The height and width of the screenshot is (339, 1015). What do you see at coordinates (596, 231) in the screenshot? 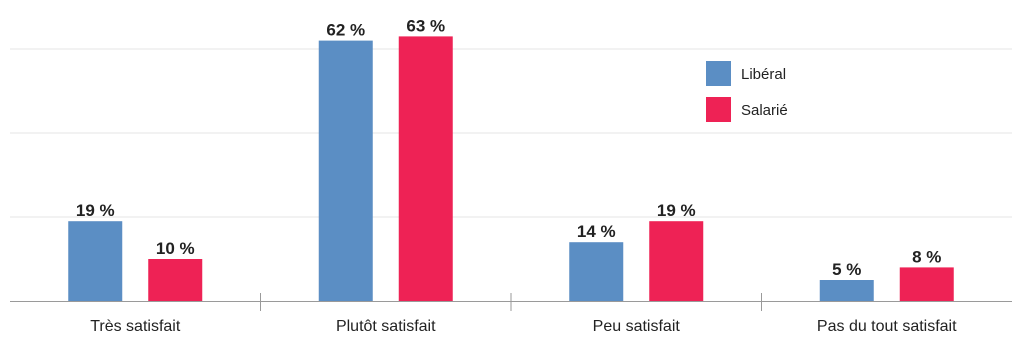
I see `data-label: 14 %` at bounding box center [596, 231].